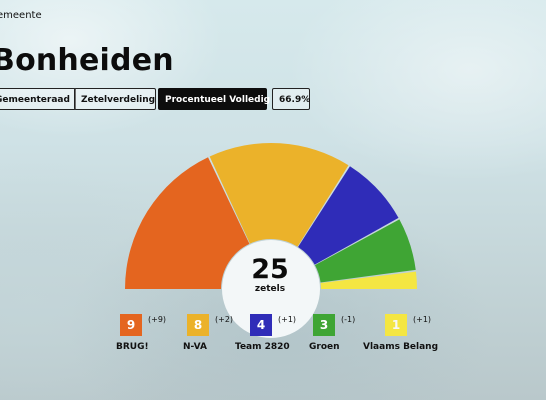 This screenshot has height=400, width=546. I want to click on legend-seat-count: 9, so click(131, 325).